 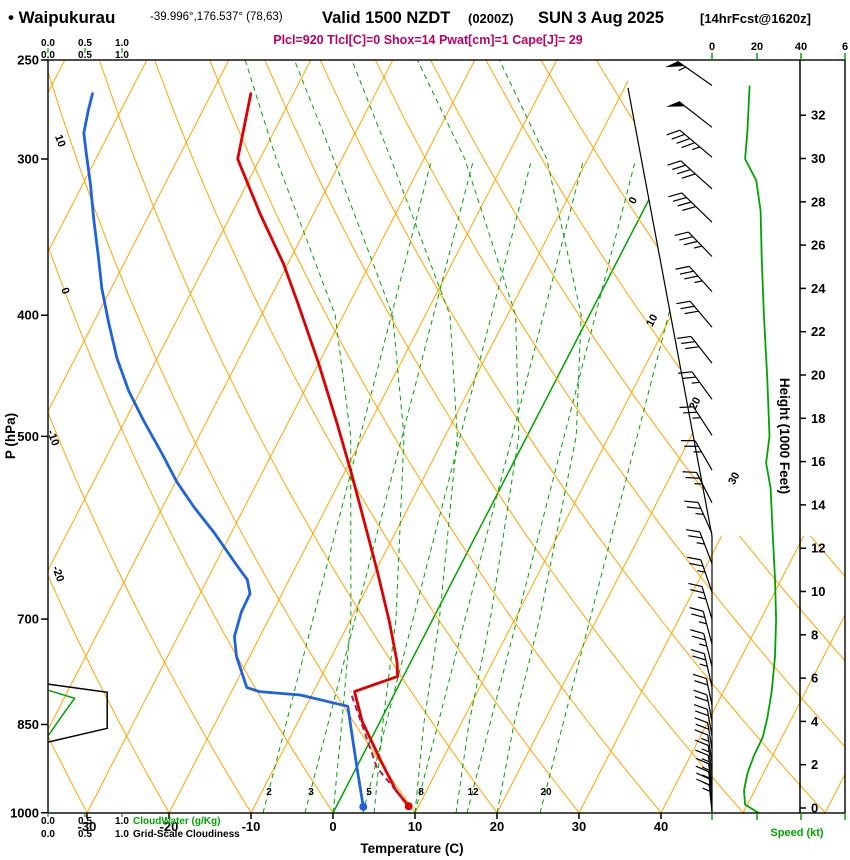 What do you see at coordinates (818, 331) in the screenshot?
I see `height-tick-label: 22` at bounding box center [818, 331].